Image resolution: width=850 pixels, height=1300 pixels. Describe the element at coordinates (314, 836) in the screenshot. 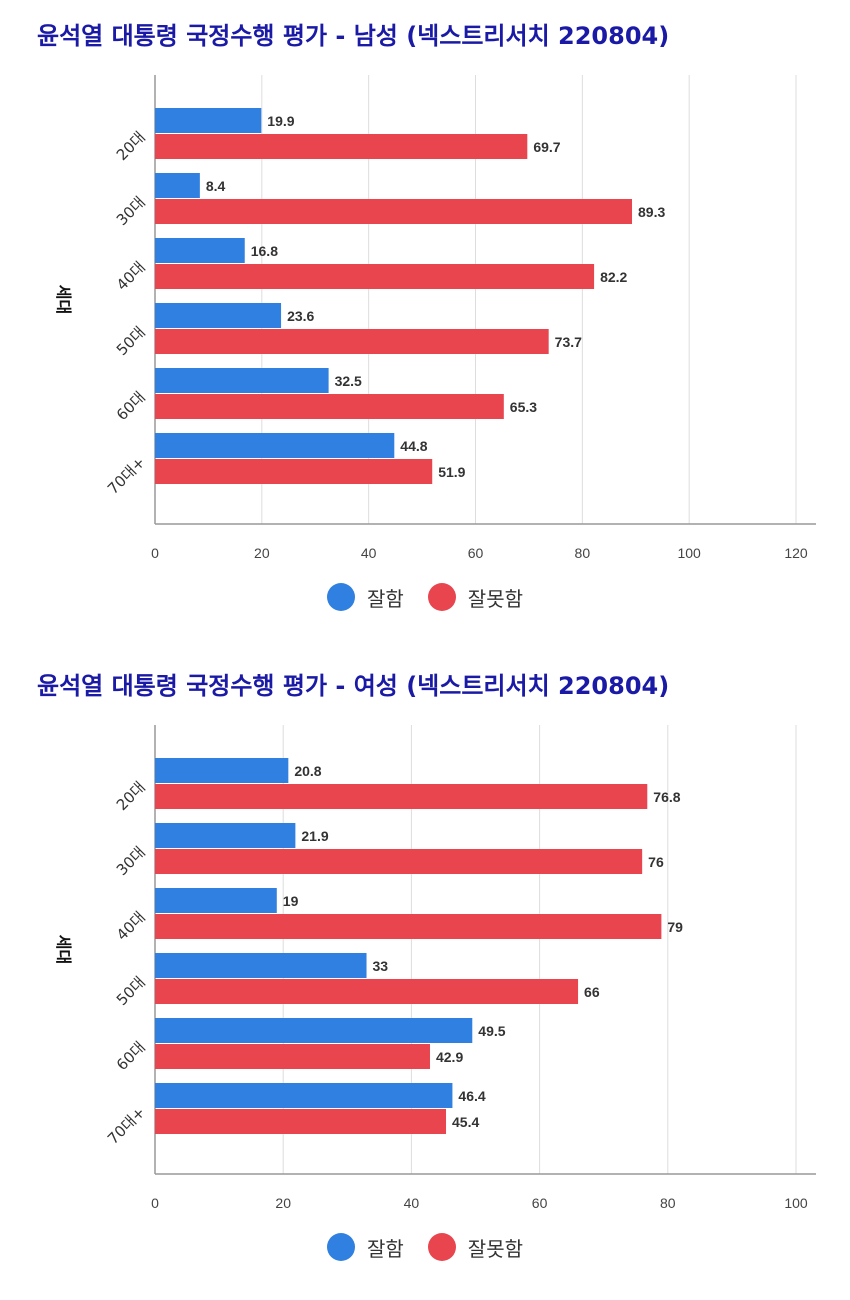

I see `data-label: 21.9` at that location.